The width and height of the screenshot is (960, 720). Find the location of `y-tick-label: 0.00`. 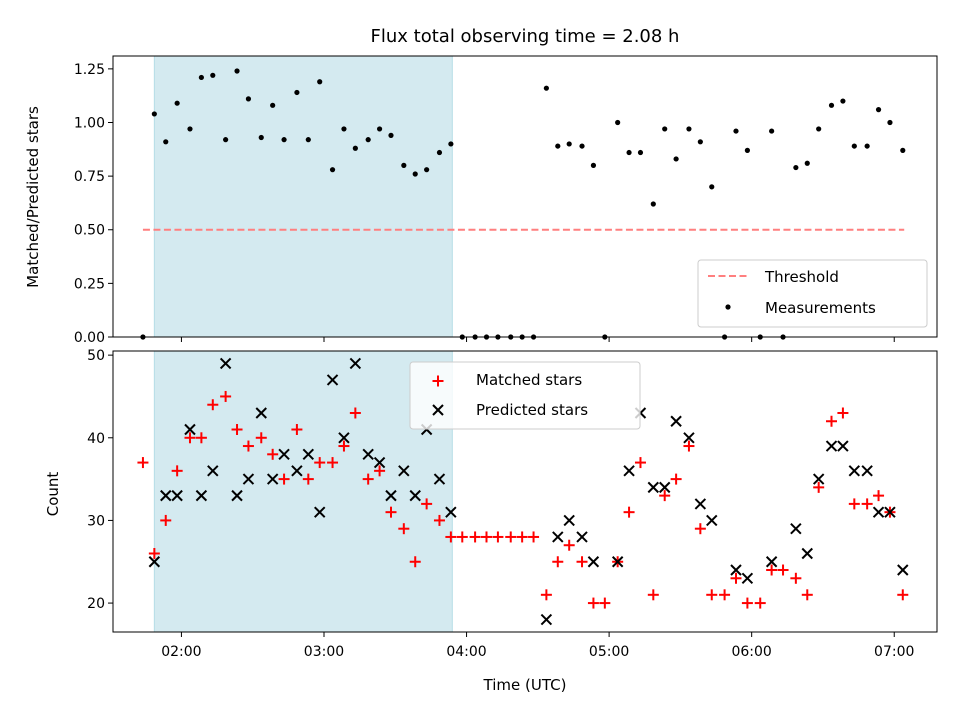

y-tick-label: 0.00 is located at coordinates (89, 338).